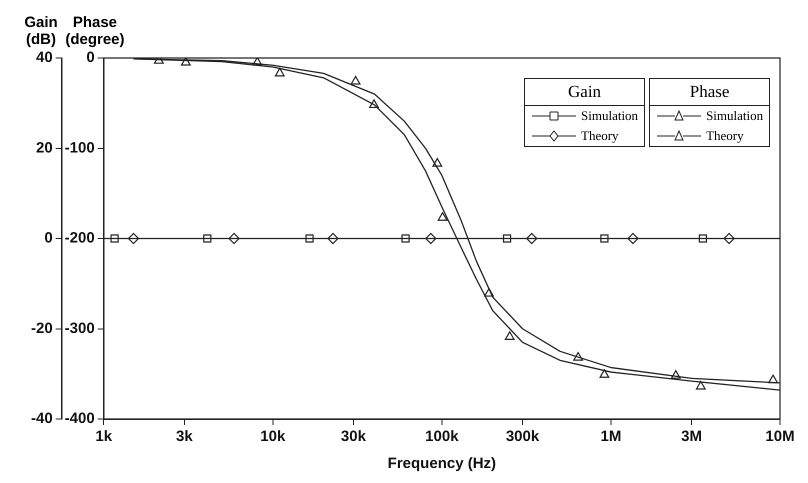 The image size is (808, 483). What do you see at coordinates (79, 328) in the screenshot?
I see `y2-tick-label: -300` at bounding box center [79, 328].